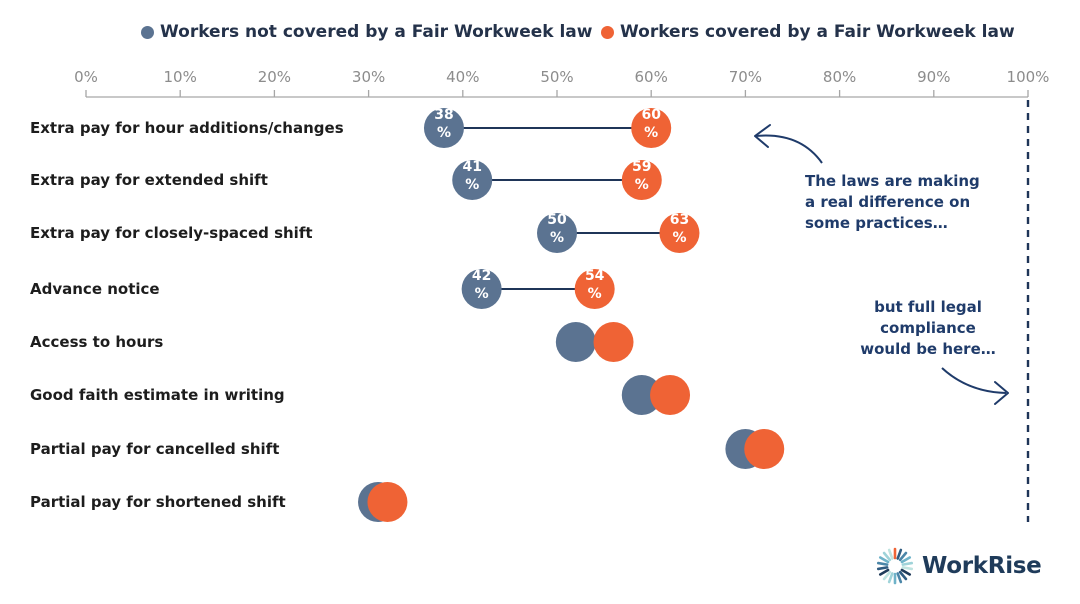 This screenshot has height=604, width=1080. I want to click on data-label: 59%, so click(641, 176).